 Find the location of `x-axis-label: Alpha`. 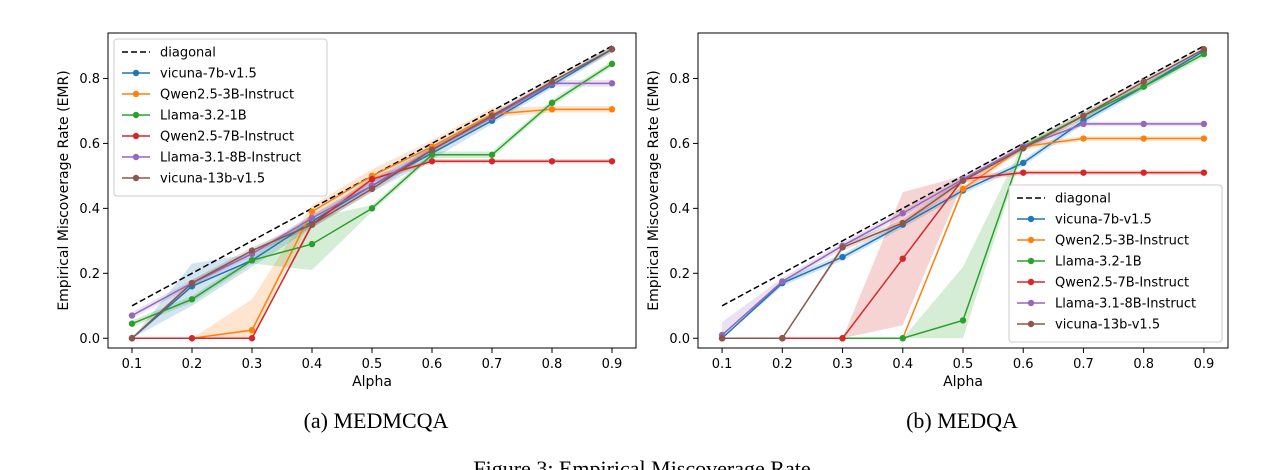

x-axis-label: Alpha is located at coordinates (372, 382).